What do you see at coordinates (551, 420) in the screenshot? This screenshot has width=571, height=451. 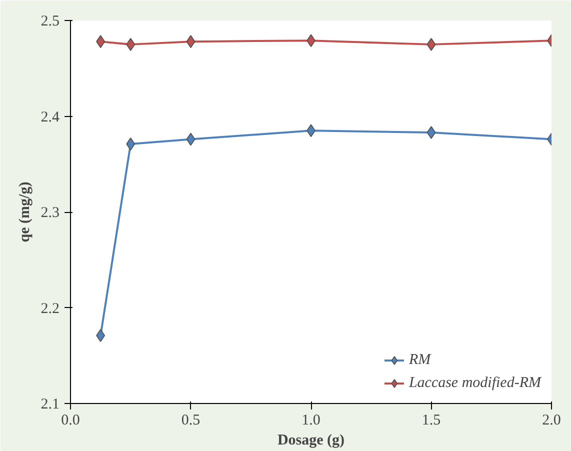 I see `x-tick-label: 2.0` at bounding box center [551, 420].